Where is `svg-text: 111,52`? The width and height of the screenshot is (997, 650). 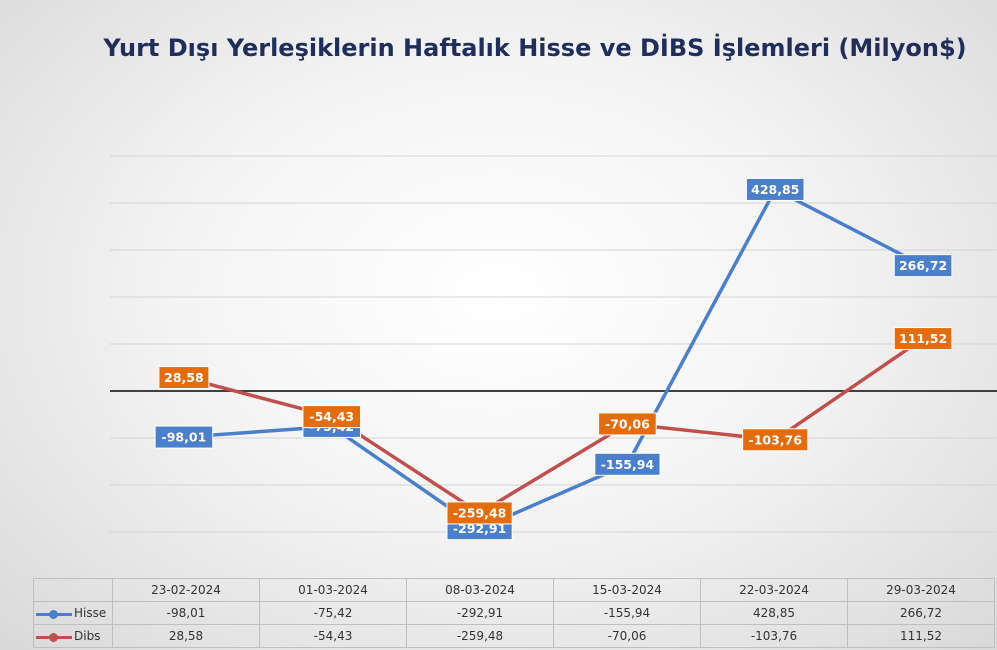
svg-text: 111,52 is located at coordinates (923, 338).